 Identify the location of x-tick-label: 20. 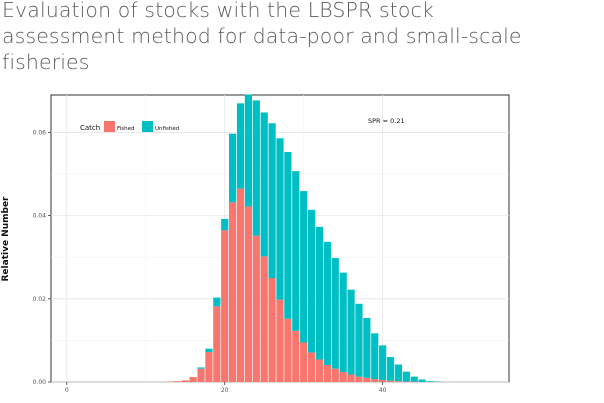
(225, 390).